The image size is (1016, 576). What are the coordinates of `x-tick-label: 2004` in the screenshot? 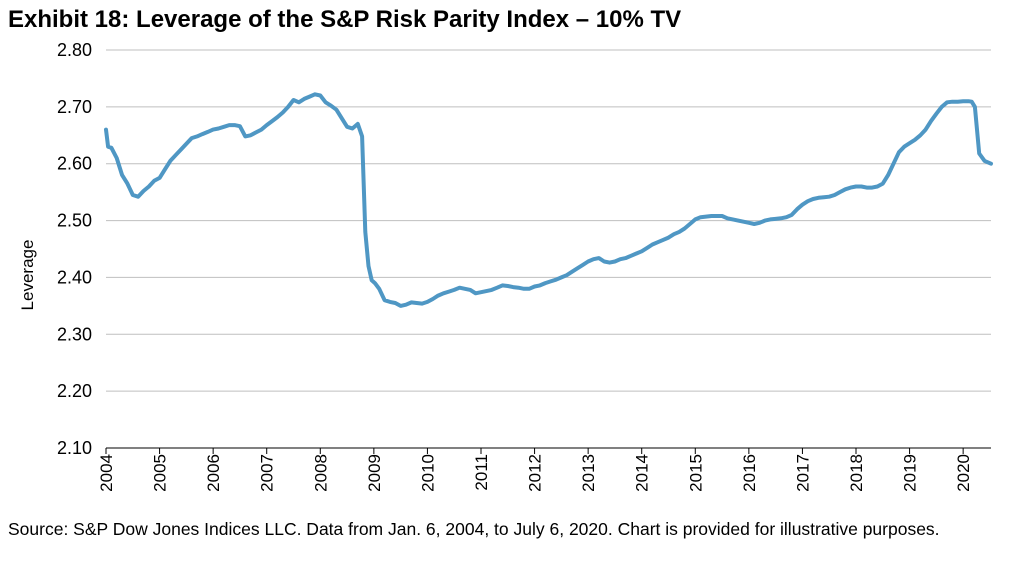 It's located at (106, 473).